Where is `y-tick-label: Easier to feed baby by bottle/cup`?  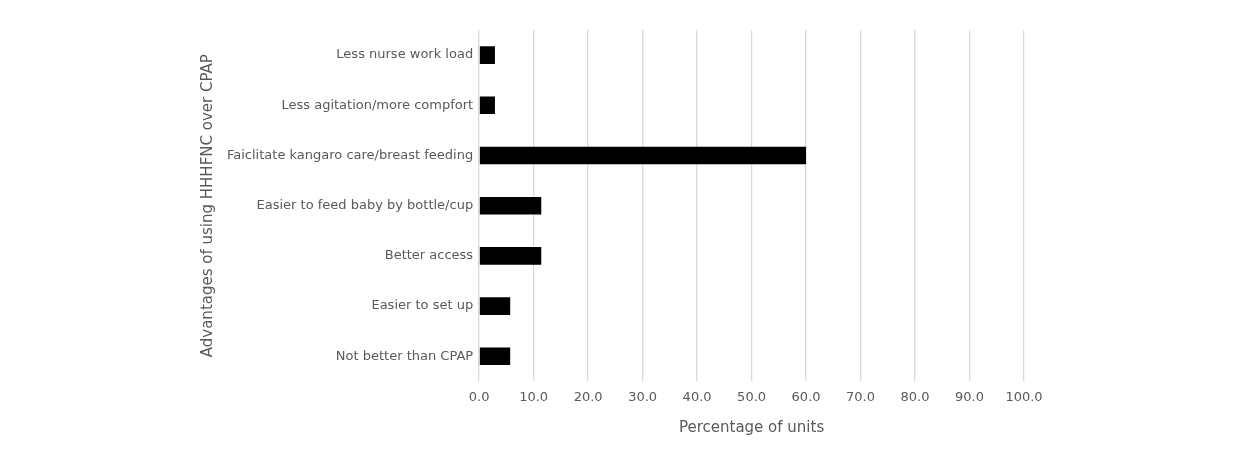
y-tick-label: Easier to feed baby by bottle/cup is located at coordinates (365, 205).